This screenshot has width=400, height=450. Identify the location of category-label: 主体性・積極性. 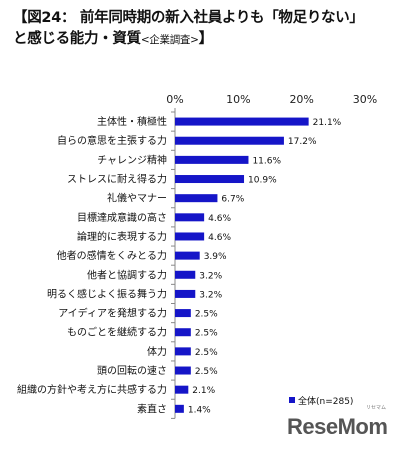
(132, 121).